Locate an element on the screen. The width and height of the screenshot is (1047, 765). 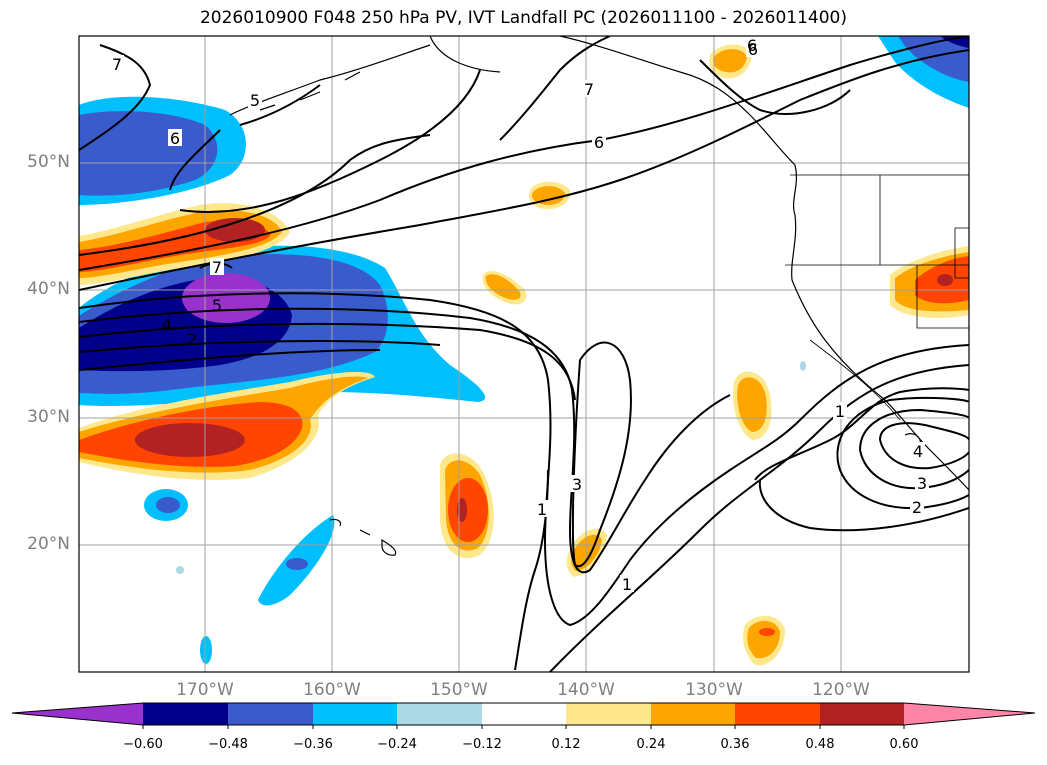
lat-label-40n: 40°N is located at coordinates (48, 289).